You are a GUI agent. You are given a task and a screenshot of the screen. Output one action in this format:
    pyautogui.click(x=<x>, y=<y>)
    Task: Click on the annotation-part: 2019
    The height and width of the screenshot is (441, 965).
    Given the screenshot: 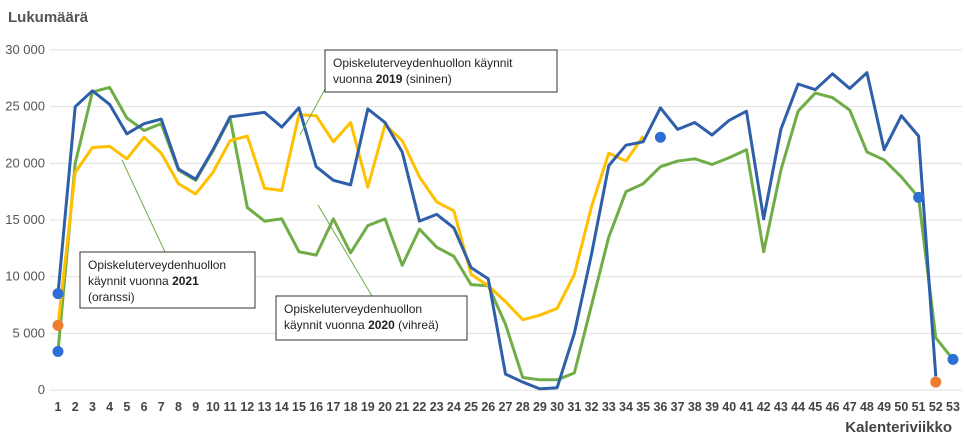 What is the action you would take?
    pyautogui.click(x=389, y=79)
    